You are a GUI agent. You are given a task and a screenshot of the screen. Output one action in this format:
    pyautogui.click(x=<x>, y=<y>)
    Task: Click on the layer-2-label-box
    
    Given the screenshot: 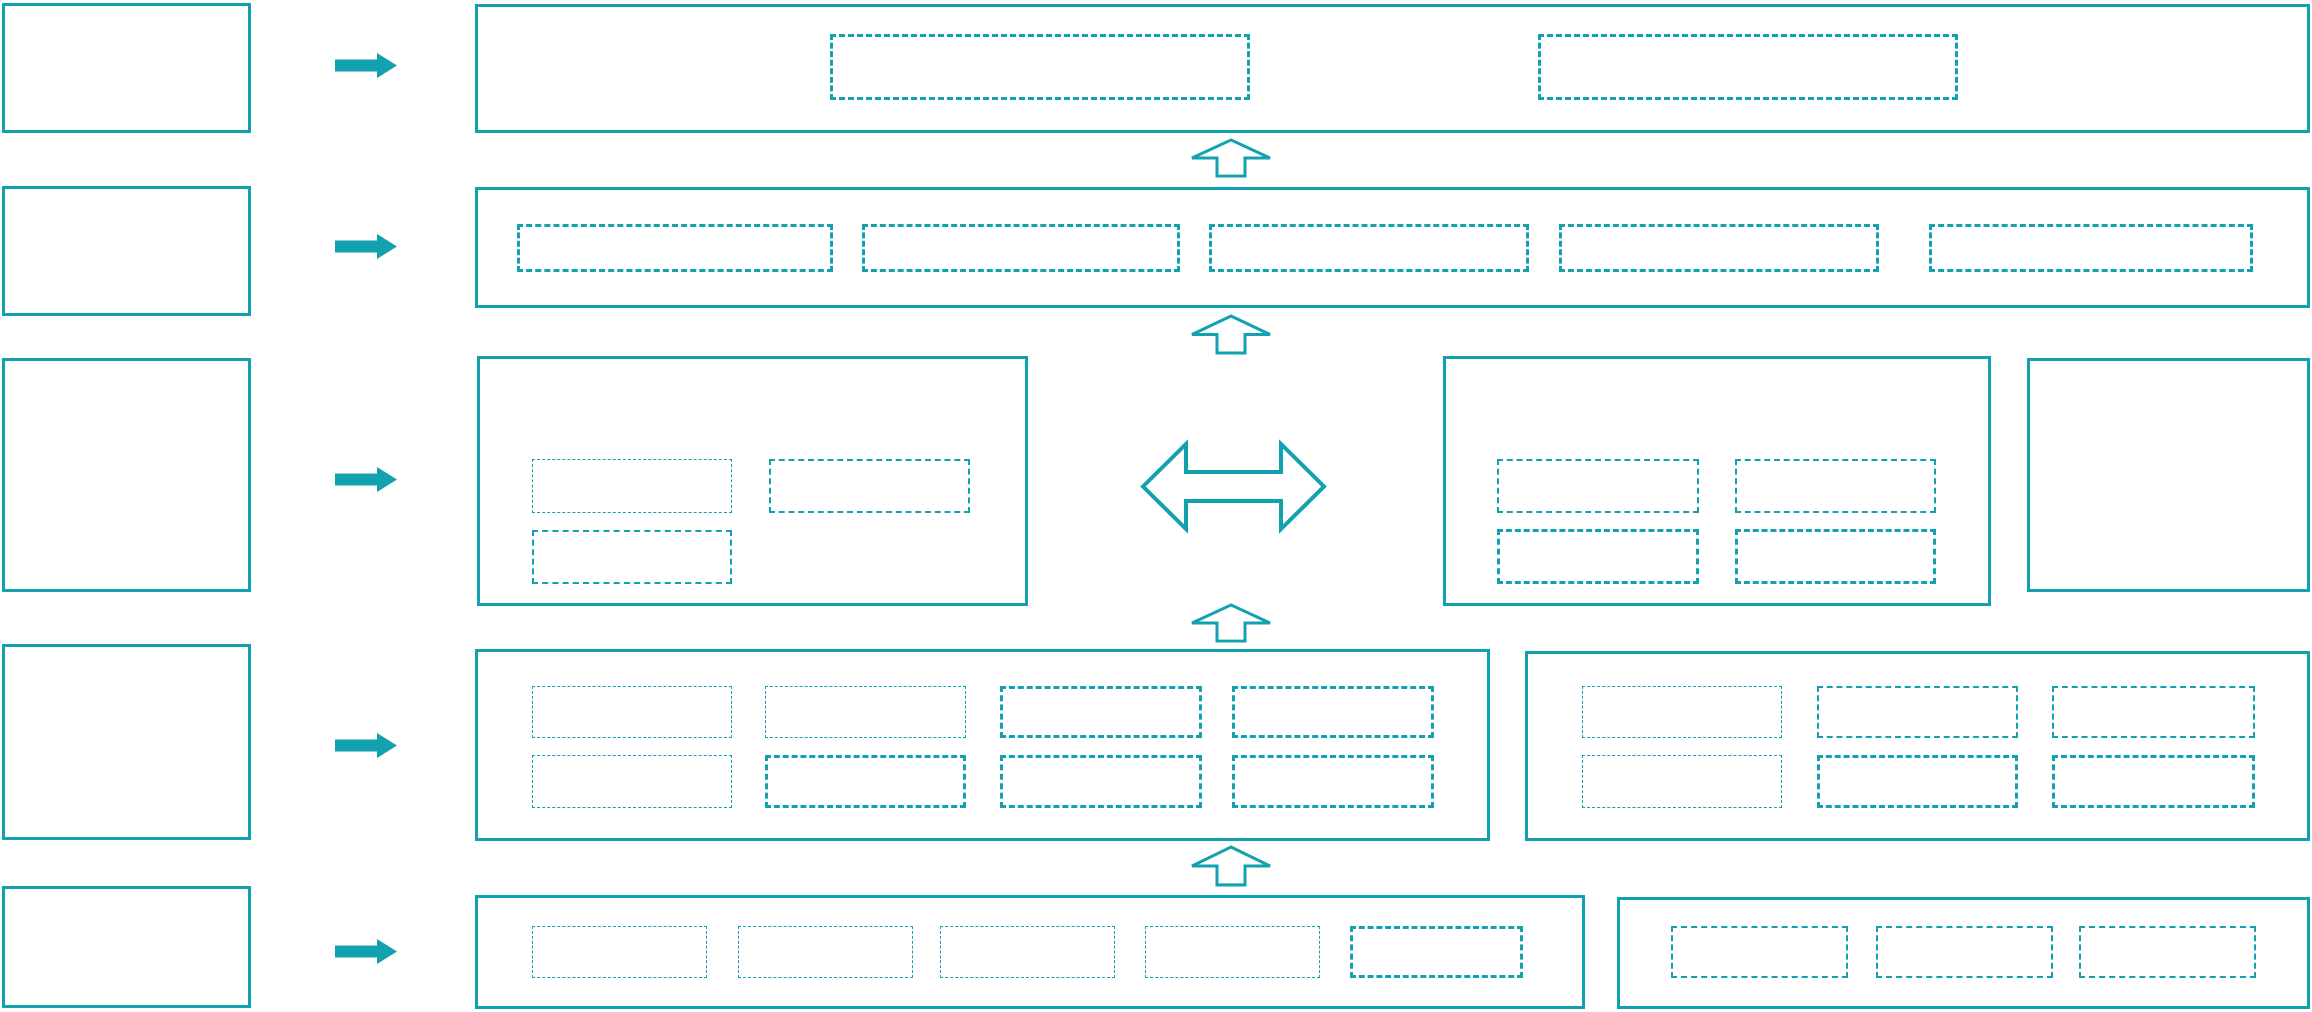 What is the action you would take?
    pyautogui.click(x=126, y=251)
    